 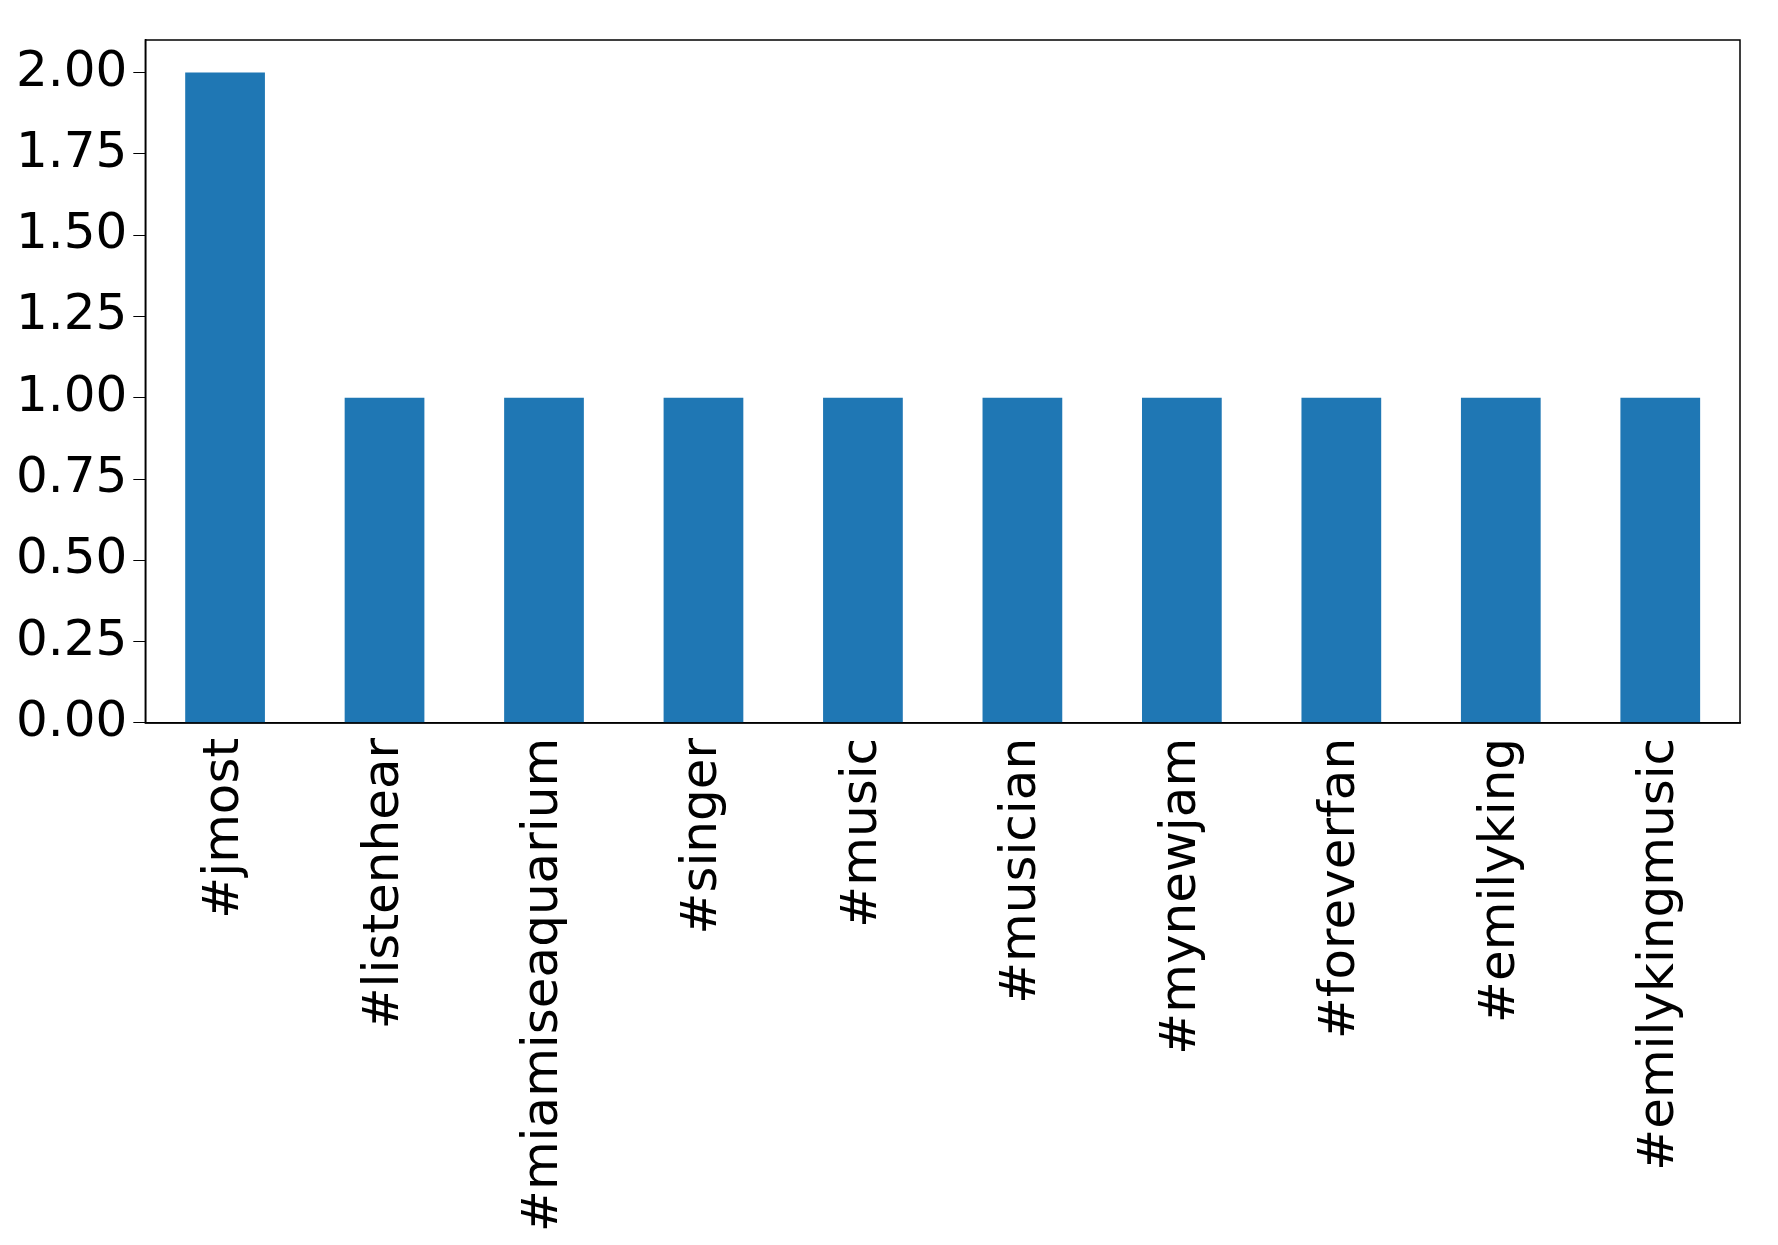 I want to click on y-tick-label: 2.00, so click(x=72, y=68).